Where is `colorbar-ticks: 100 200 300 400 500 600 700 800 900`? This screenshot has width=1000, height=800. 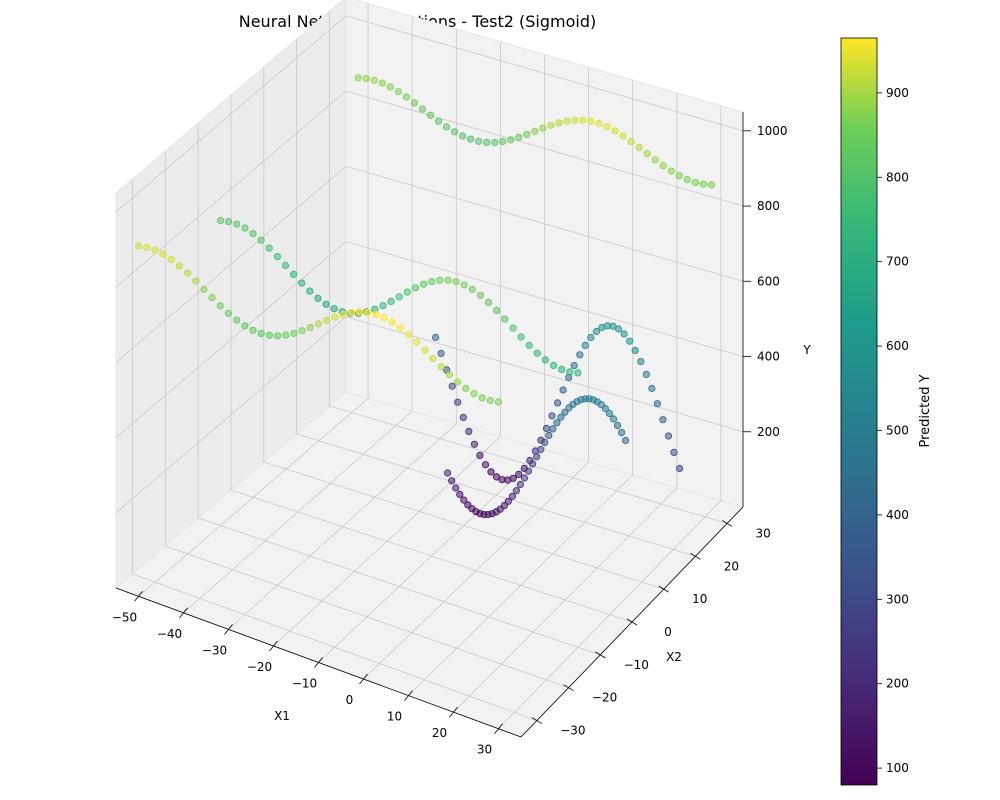
colorbar-ticks: 100 200 300 400 500 600 700 800 900 is located at coordinates (893, 430).